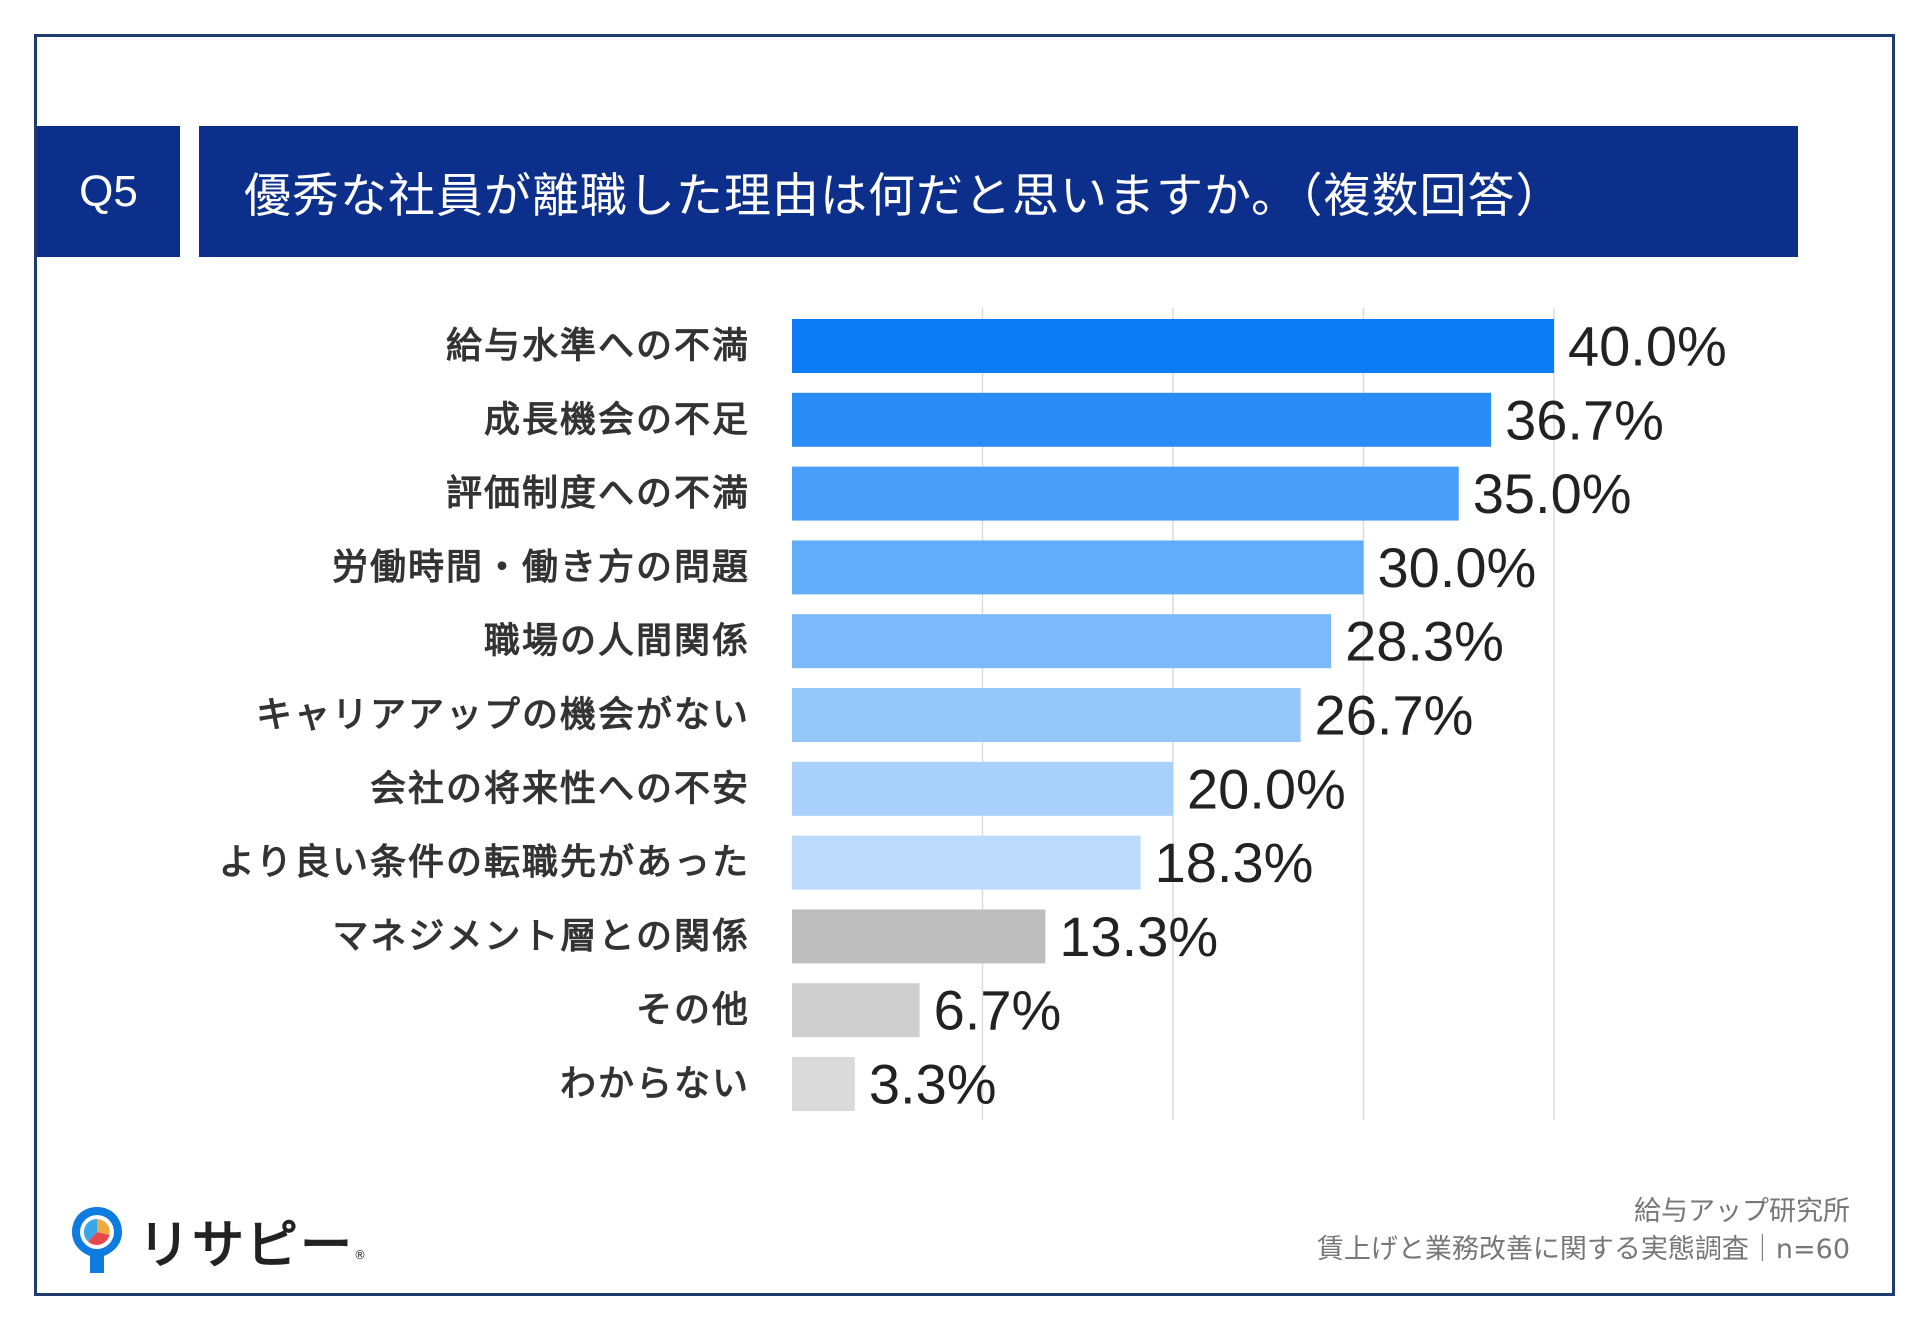 This screenshot has height=1329, width=1920. What do you see at coordinates (1394, 715) in the screenshot?
I see `data-label: 26.7%` at bounding box center [1394, 715].